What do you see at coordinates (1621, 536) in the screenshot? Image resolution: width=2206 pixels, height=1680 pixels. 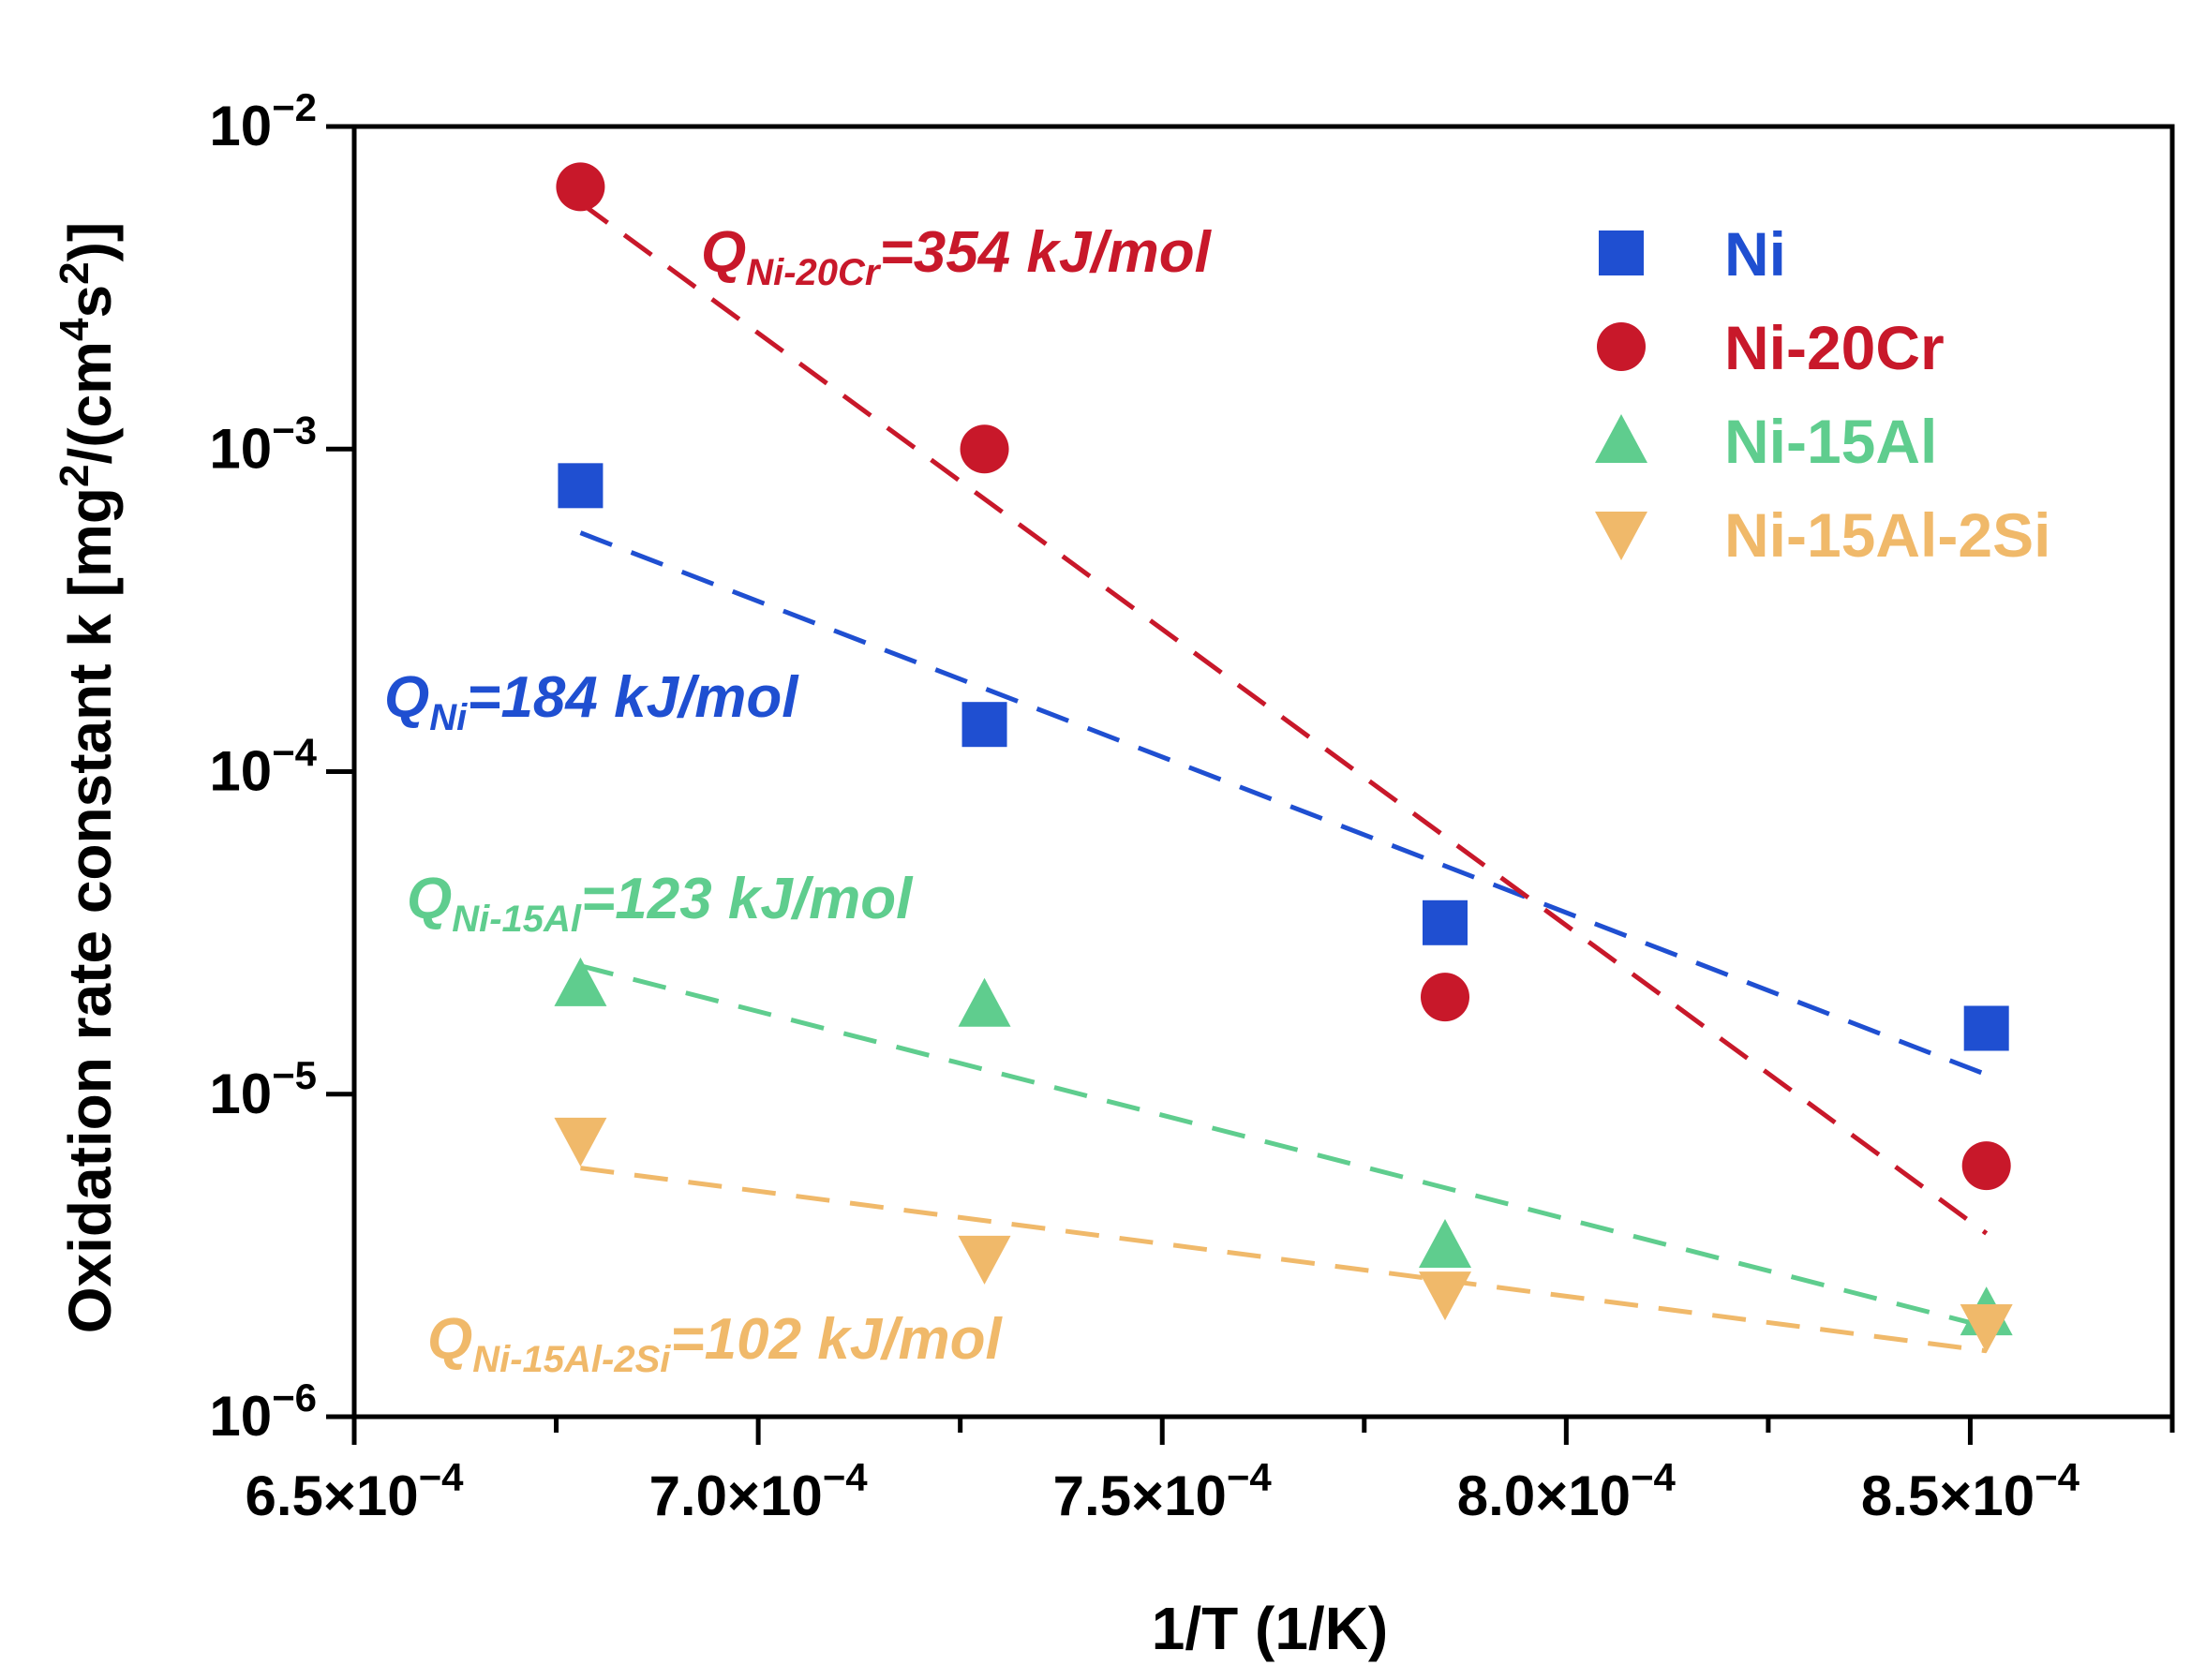 I see `legend-marker-ni-15al-2si` at bounding box center [1621, 536].